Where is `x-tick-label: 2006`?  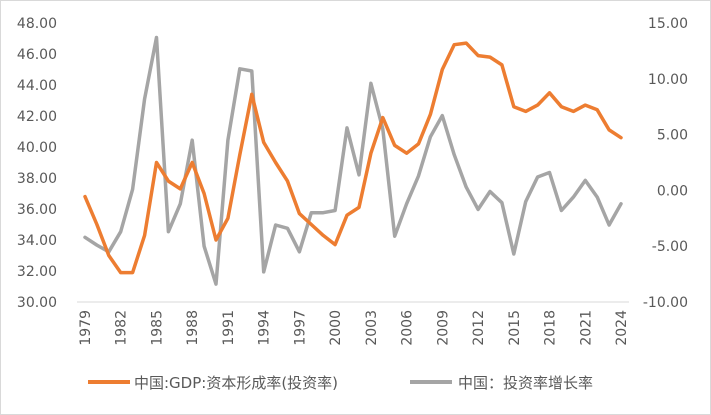 x-tick-label: 2006 is located at coordinates (408, 328).